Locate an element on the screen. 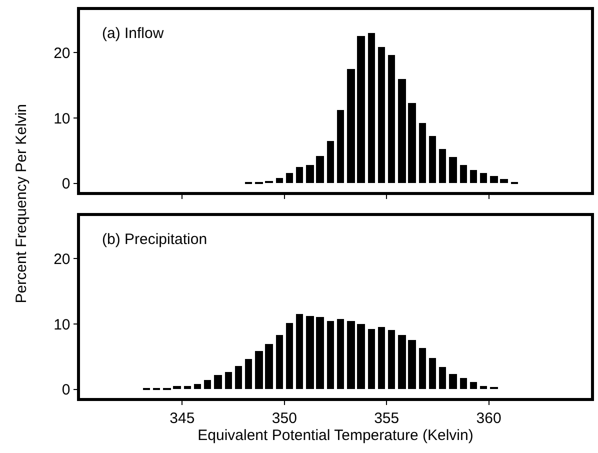  x-tick-label: 350 is located at coordinates (284, 418).